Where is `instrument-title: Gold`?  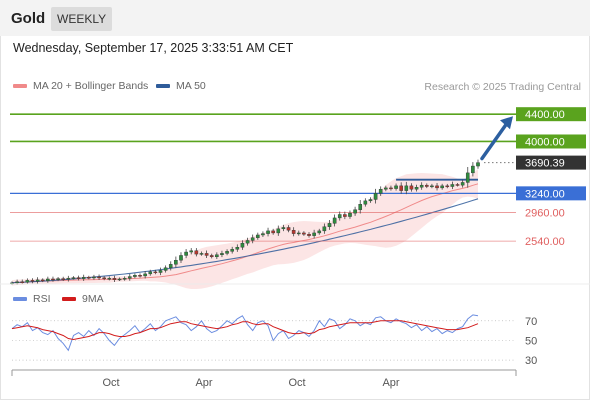 instrument-title: Gold is located at coordinates (28, 18).